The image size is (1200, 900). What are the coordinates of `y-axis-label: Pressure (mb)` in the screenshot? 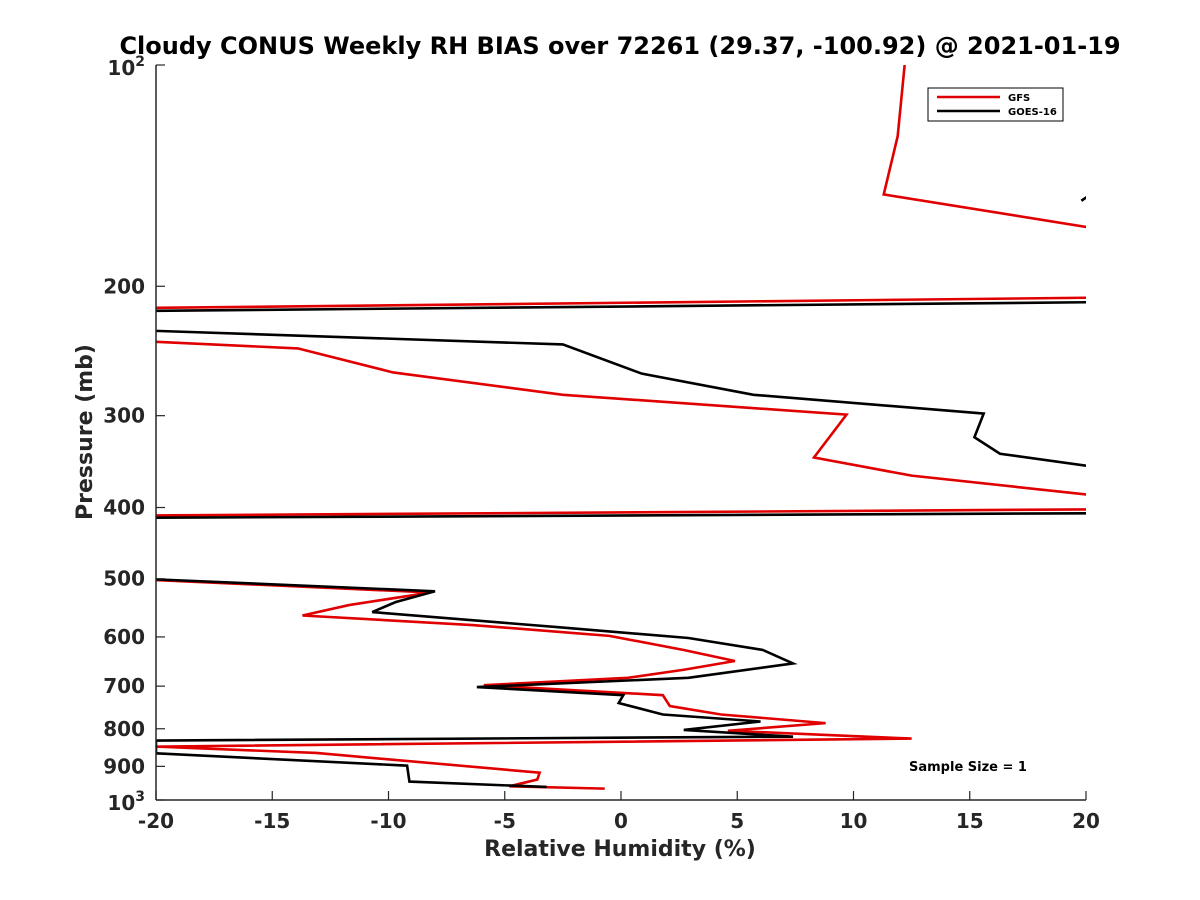 It's located at (85, 432).